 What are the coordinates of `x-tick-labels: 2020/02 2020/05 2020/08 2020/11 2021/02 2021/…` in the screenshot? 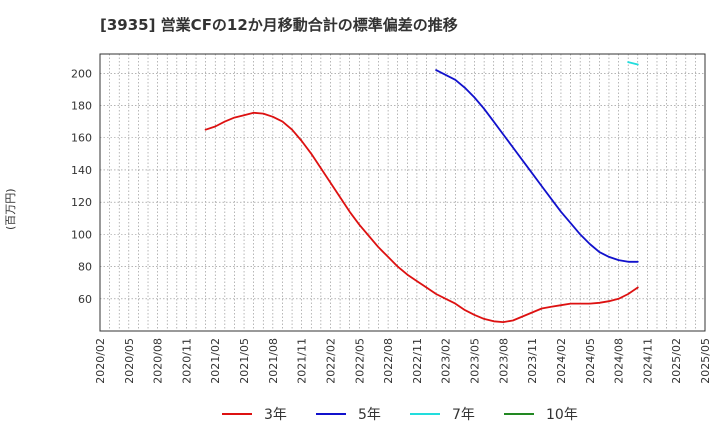 It's located at (403, 361).